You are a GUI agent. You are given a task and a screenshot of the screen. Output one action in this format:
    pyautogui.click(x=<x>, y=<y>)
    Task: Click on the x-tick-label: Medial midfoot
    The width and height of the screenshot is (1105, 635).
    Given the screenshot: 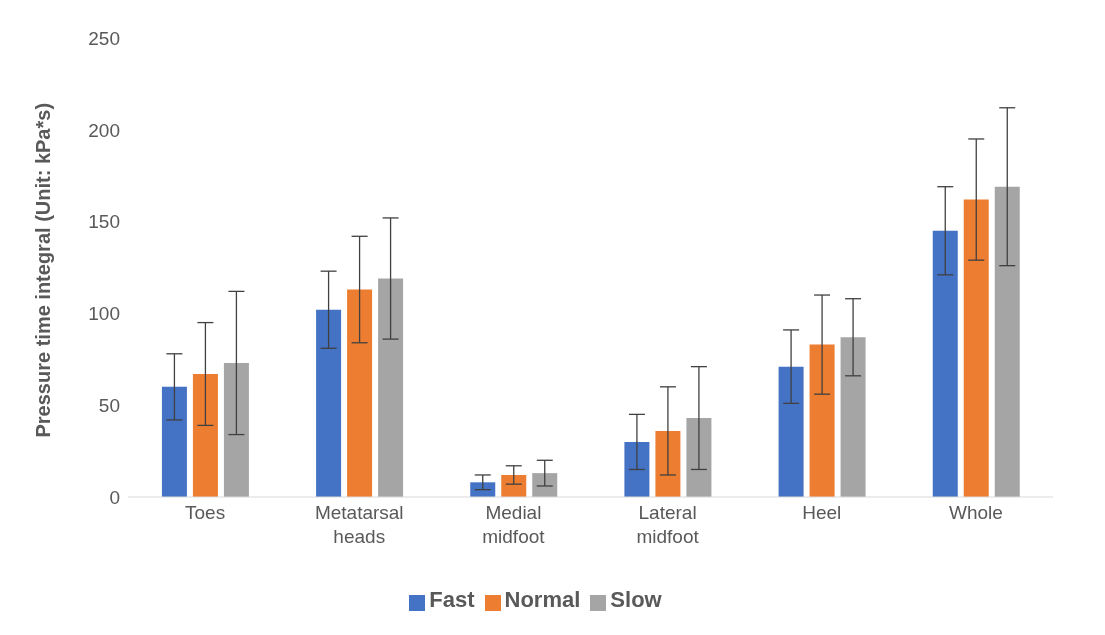 What is the action you would take?
    pyautogui.click(x=514, y=524)
    